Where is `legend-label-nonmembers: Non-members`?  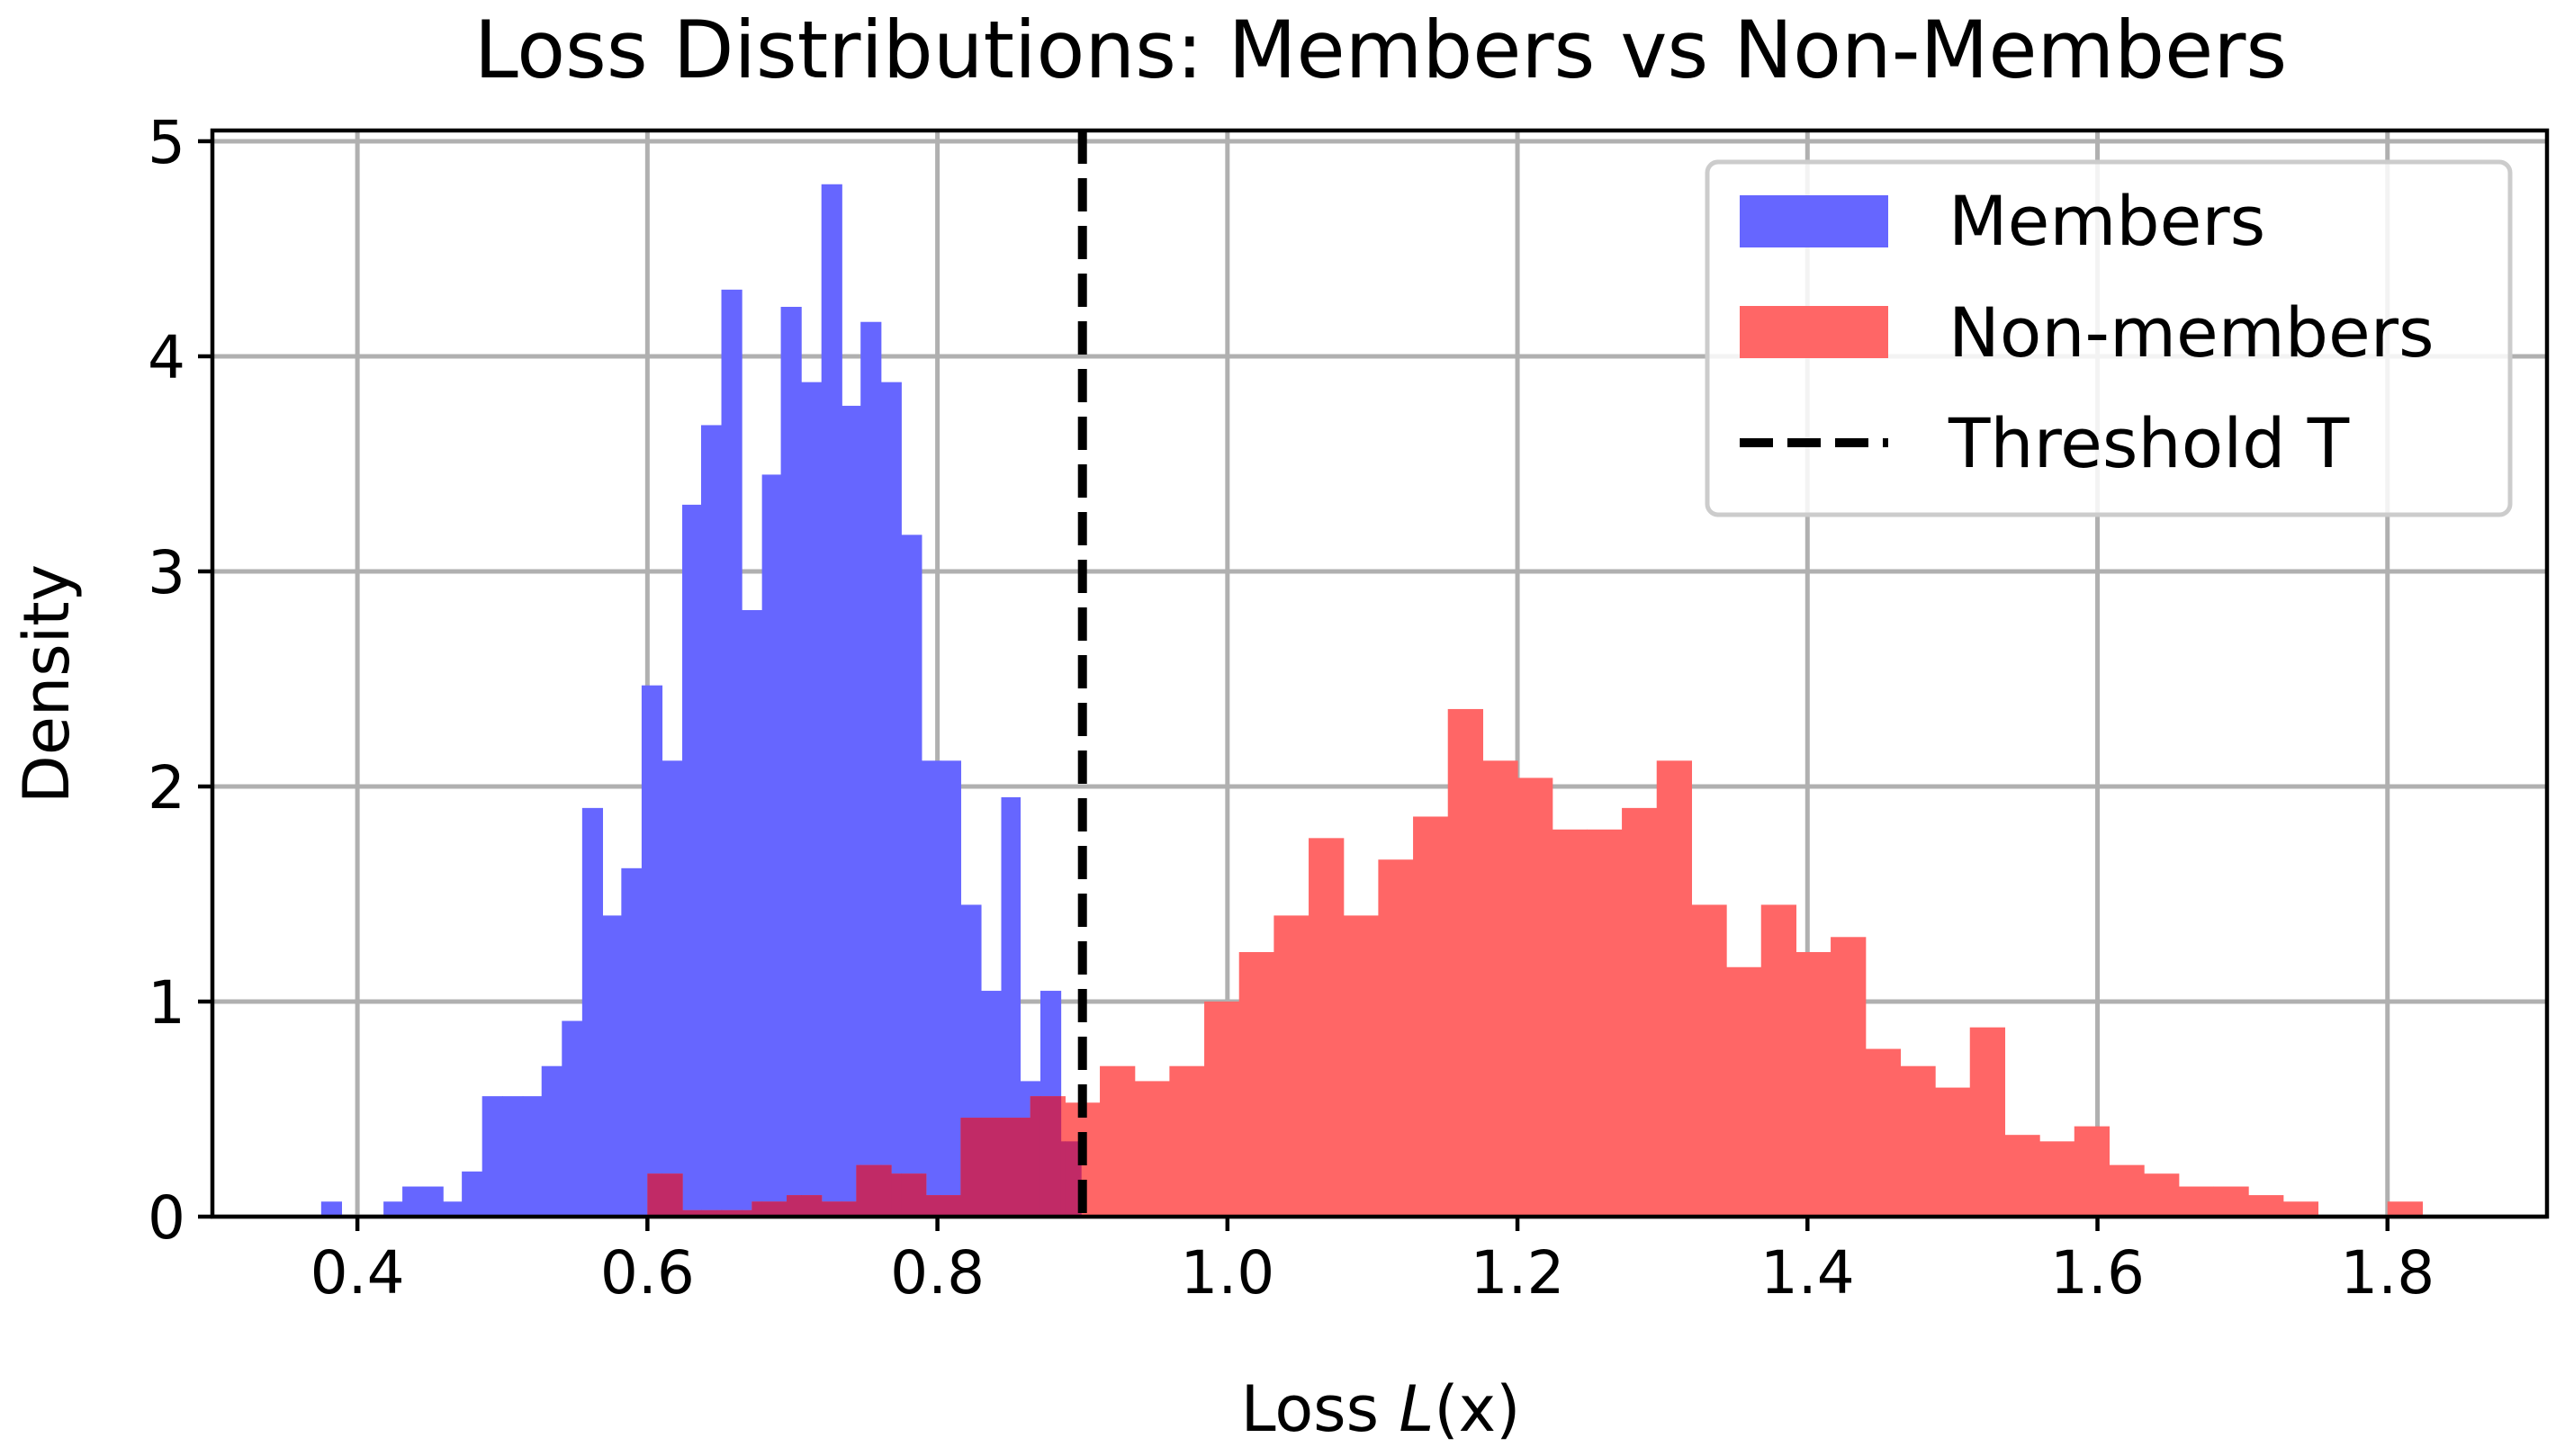
legend-label-nonmembers: Non-members is located at coordinates (2191, 332).